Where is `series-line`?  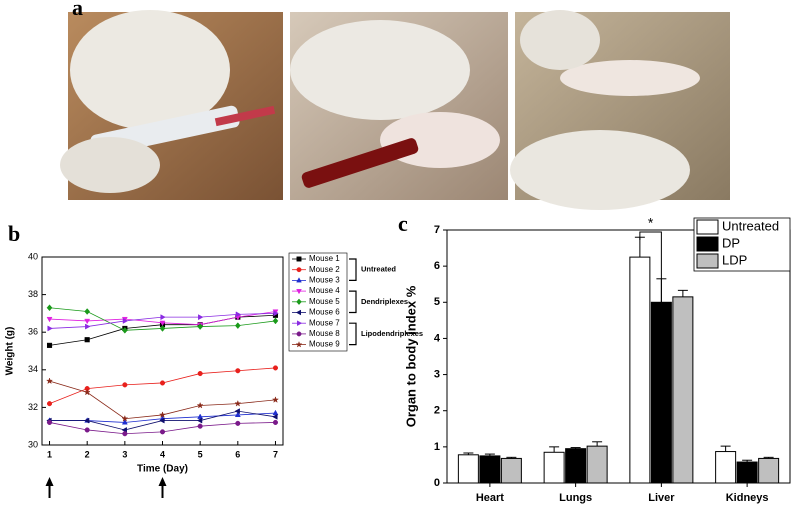 series-line is located at coordinates (162, 386).